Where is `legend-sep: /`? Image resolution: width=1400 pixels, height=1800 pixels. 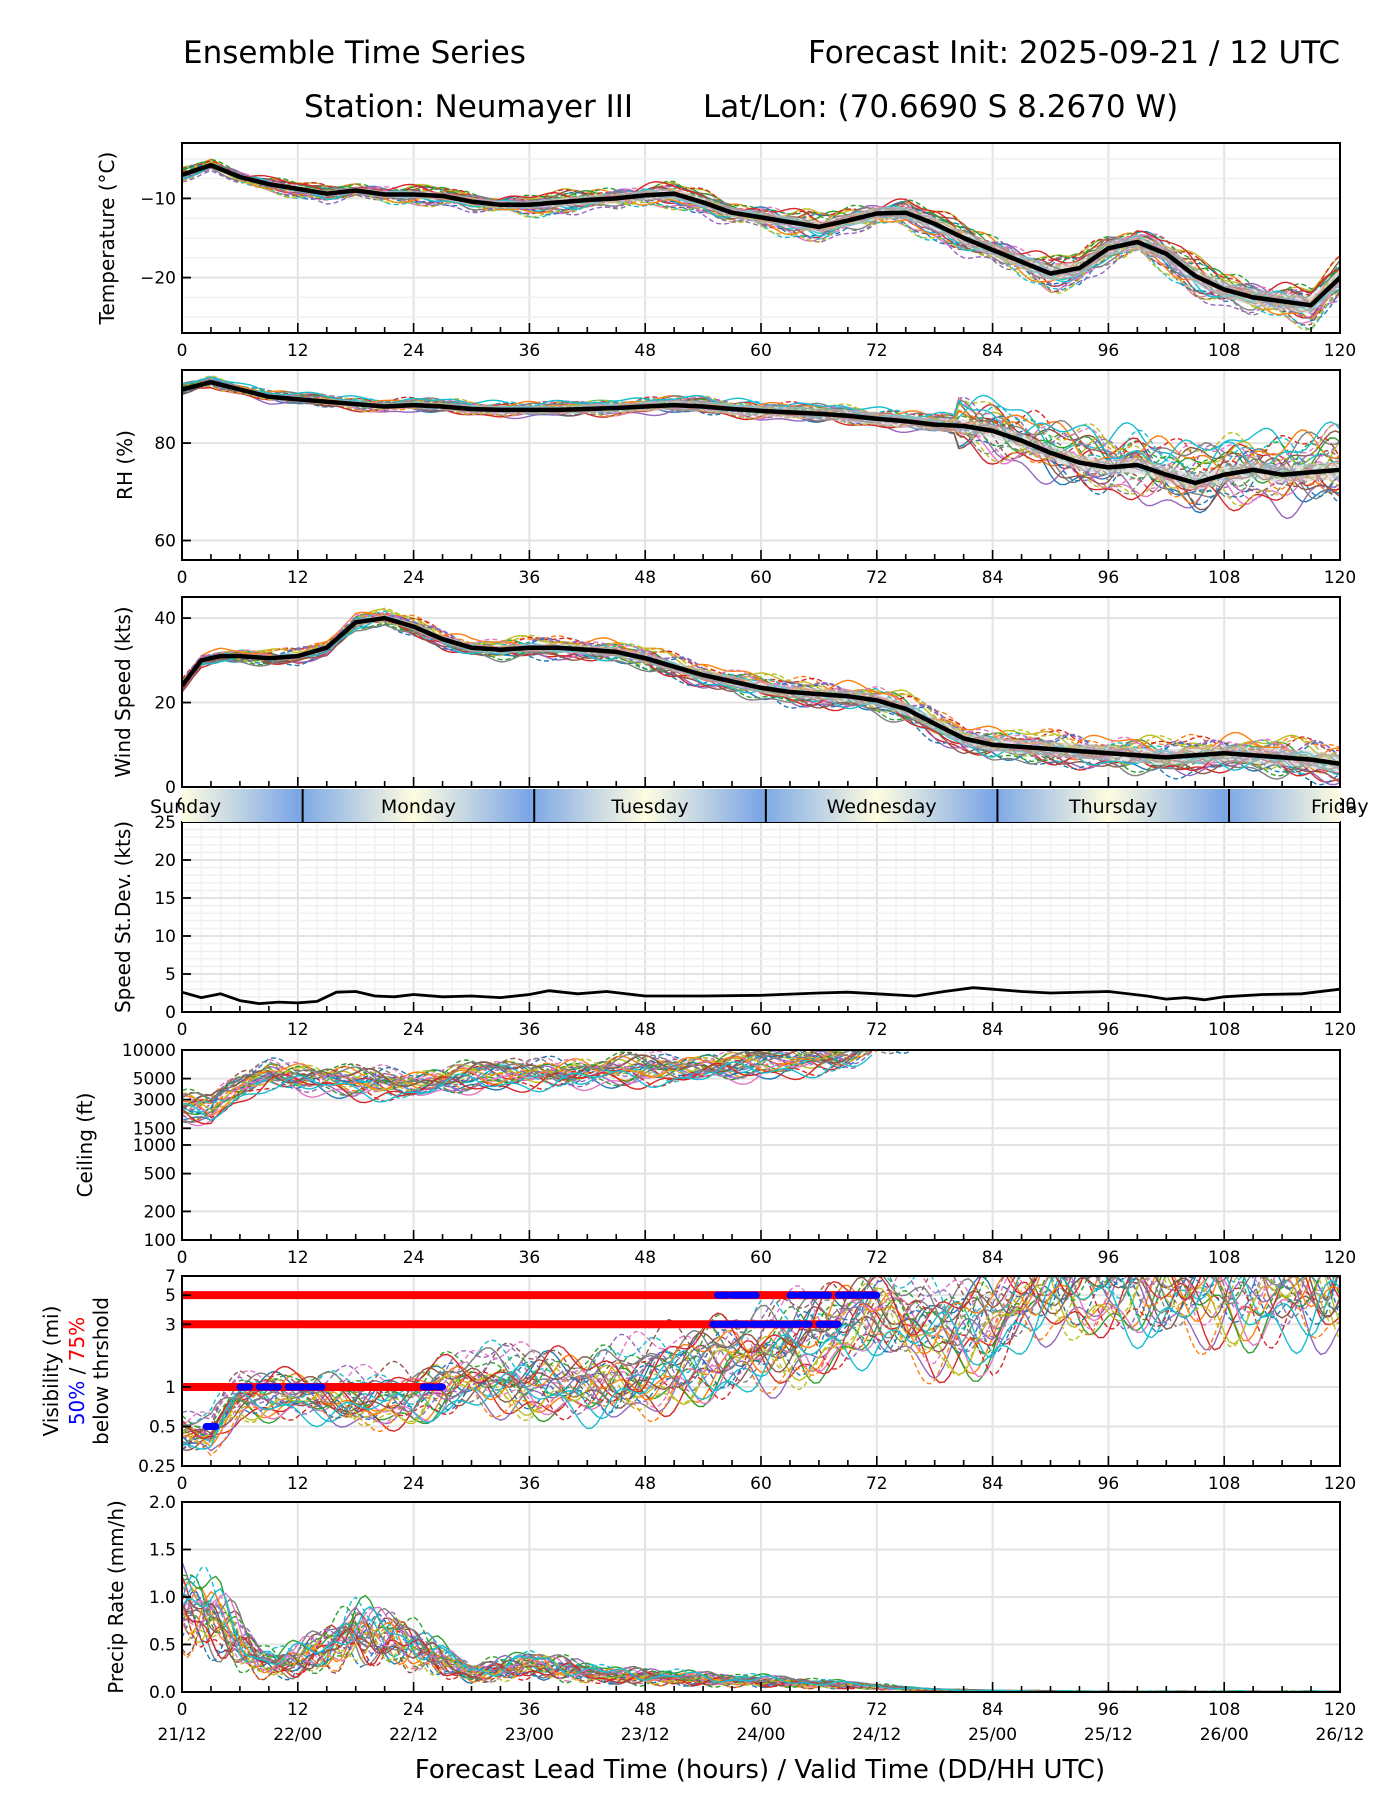
legend-sep: / is located at coordinates (77, 1370).